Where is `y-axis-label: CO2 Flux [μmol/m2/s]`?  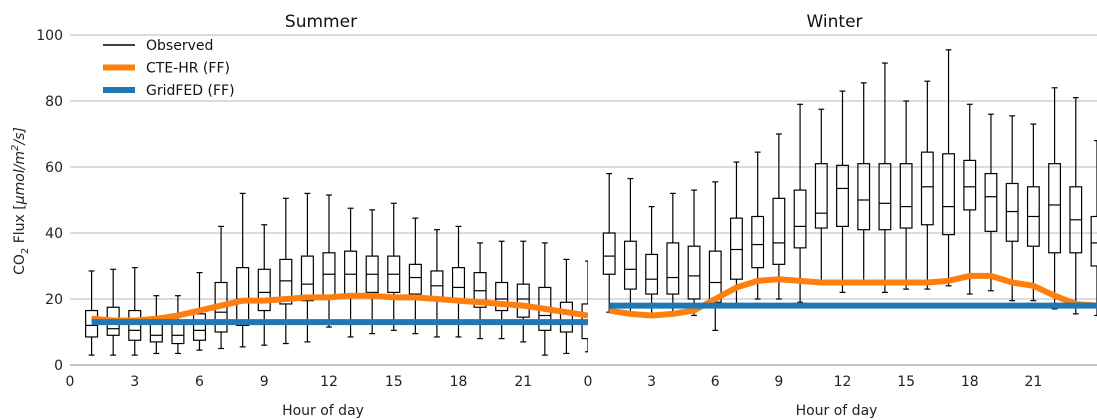 y-axis-label: CO2 Flux [μmol/m2/s] is located at coordinates (20, 201).